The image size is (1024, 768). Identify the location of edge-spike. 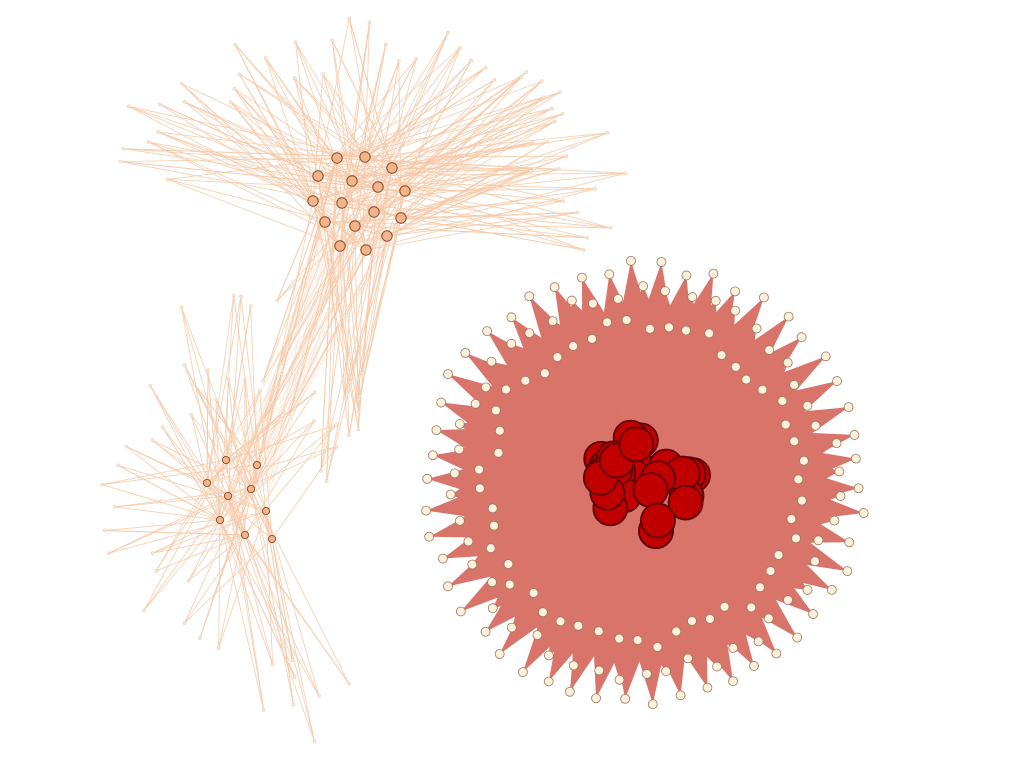
(799, 522).